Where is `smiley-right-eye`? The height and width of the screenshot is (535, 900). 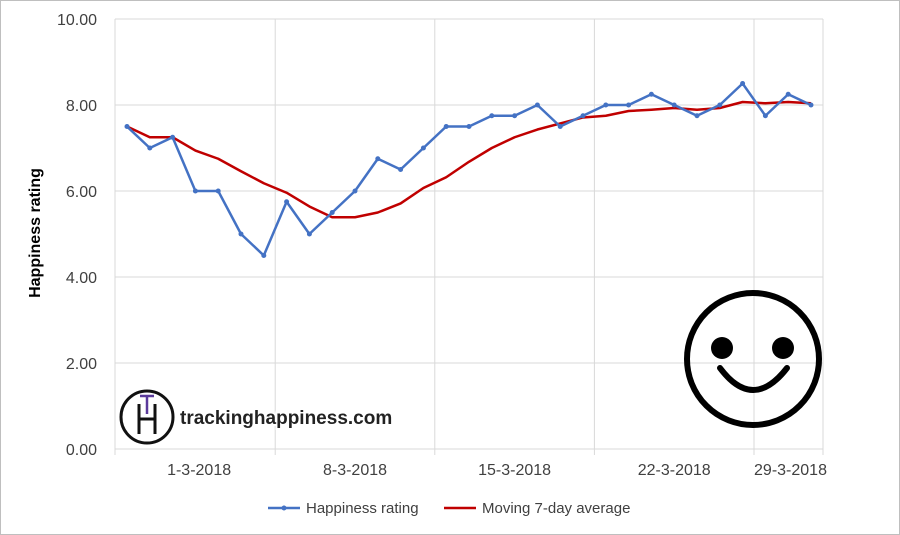
smiley-right-eye is located at coordinates (783, 348).